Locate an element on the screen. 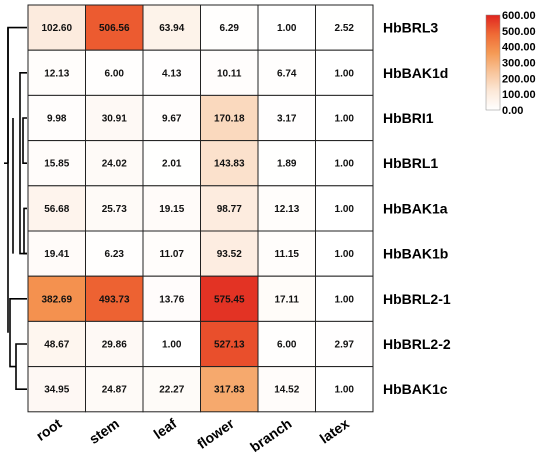 The height and width of the screenshot is (461, 550). cell-value-label: 63.94 is located at coordinates (171, 28).